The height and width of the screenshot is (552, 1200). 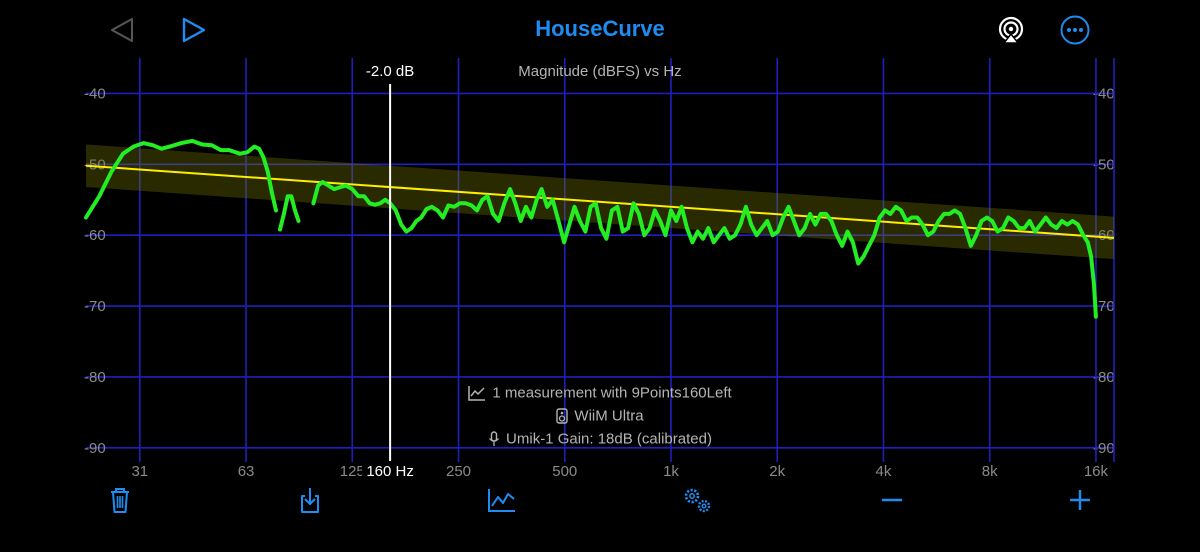 What do you see at coordinates (777, 471) in the screenshot?
I see `x-tick-label: 2k` at bounding box center [777, 471].